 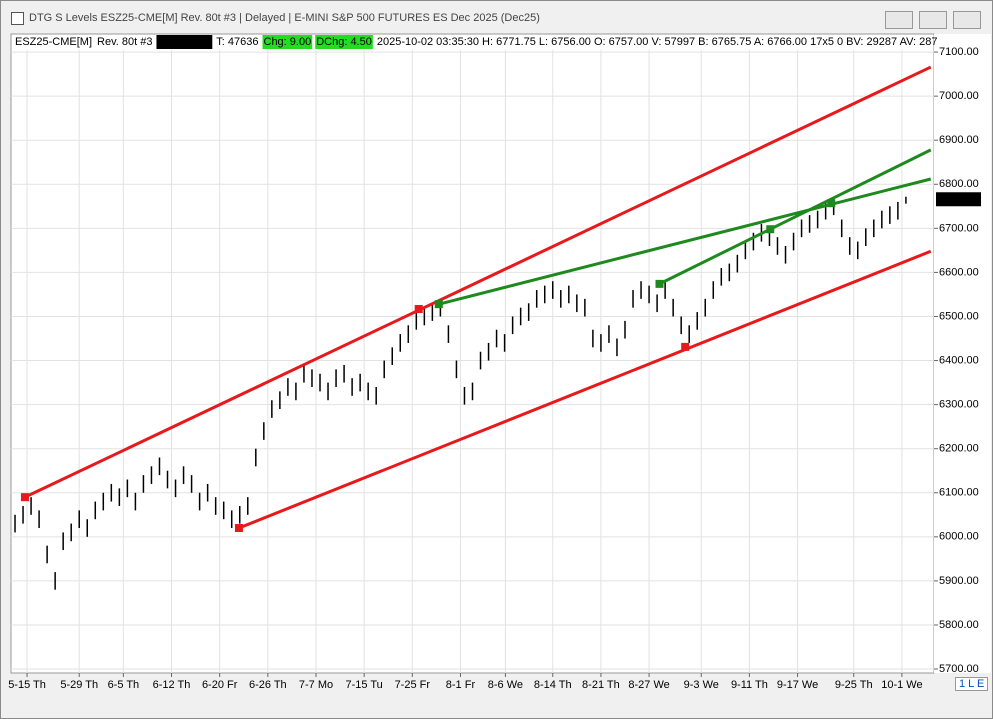 I want to click on y-tick-label: 6600.00, so click(x=959, y=272).